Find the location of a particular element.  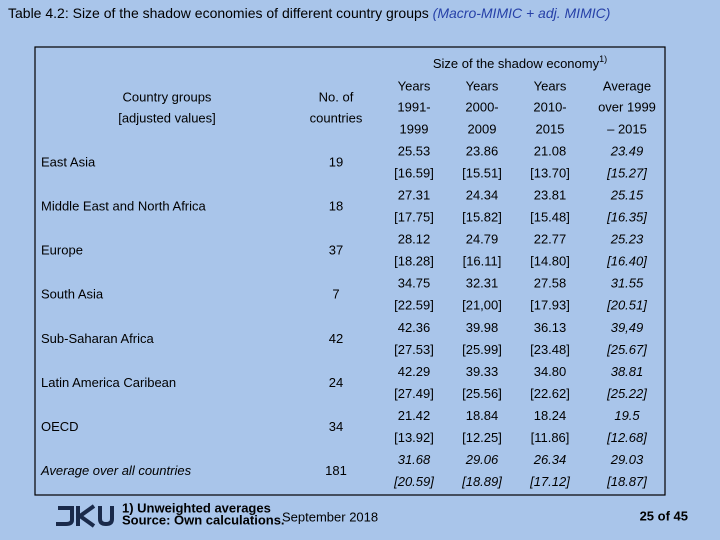

row-name: Europe is located at coordinates (62, 250).